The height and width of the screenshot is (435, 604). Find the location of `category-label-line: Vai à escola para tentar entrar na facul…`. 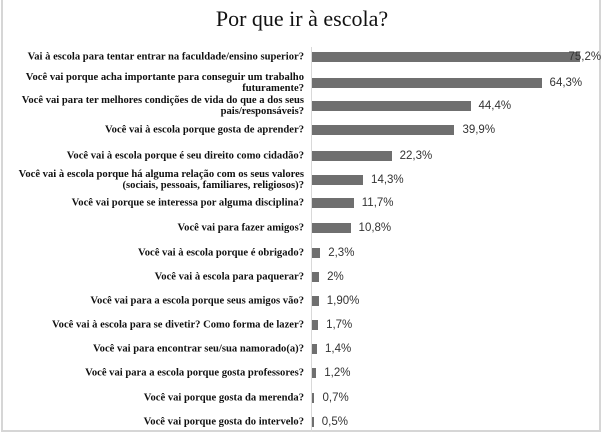

category-label-line: Vai à escola para tentar entrar na facul… is located at coordinates (165, 57).